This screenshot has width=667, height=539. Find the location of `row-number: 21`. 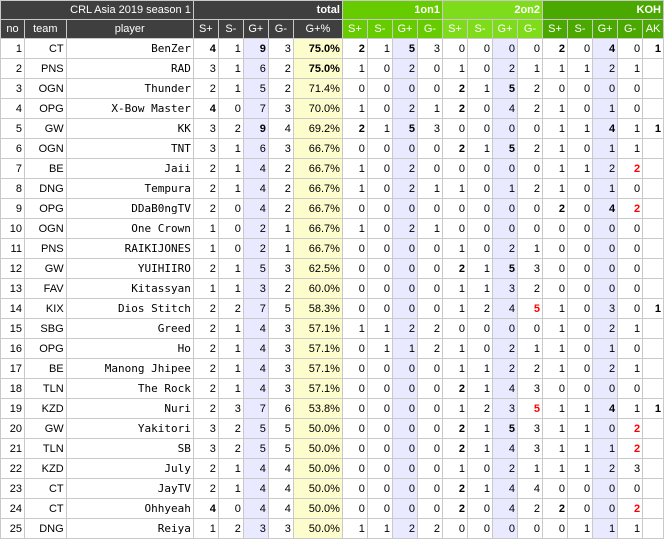

row-number: 21 is located at coordinates (12, 448).